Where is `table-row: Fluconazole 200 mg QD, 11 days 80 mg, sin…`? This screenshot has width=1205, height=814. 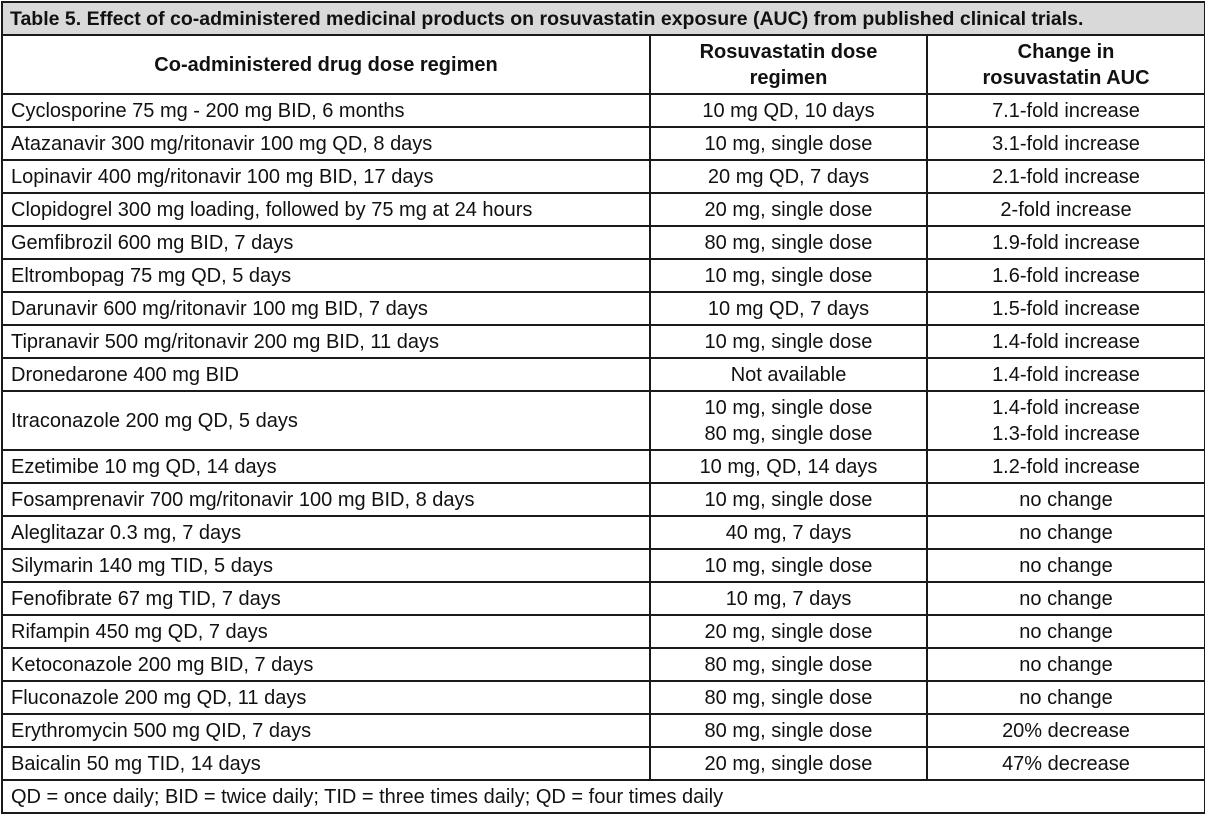
table-row: Fluconazole 200 mg QD, 11 days 80 mg, sin… is located at coordinates (603, 697).